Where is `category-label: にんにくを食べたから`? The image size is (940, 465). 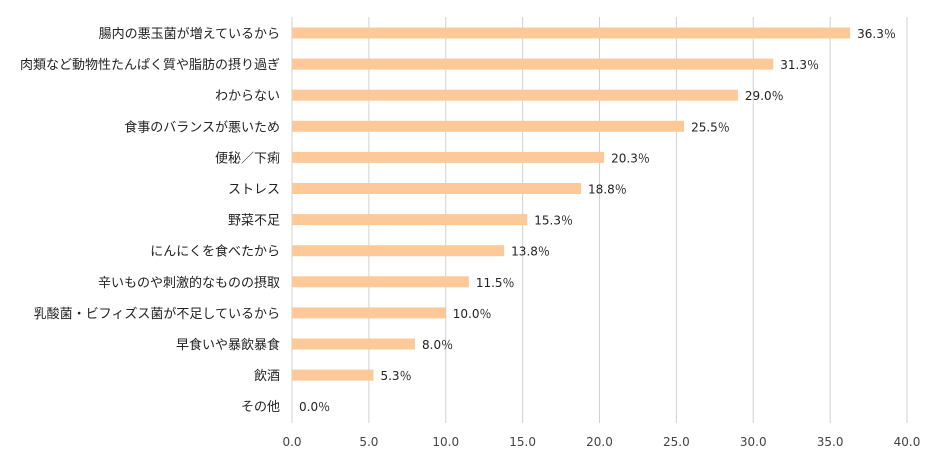 category-label: にんにくを食べたから is located at coordinates (215, 252).